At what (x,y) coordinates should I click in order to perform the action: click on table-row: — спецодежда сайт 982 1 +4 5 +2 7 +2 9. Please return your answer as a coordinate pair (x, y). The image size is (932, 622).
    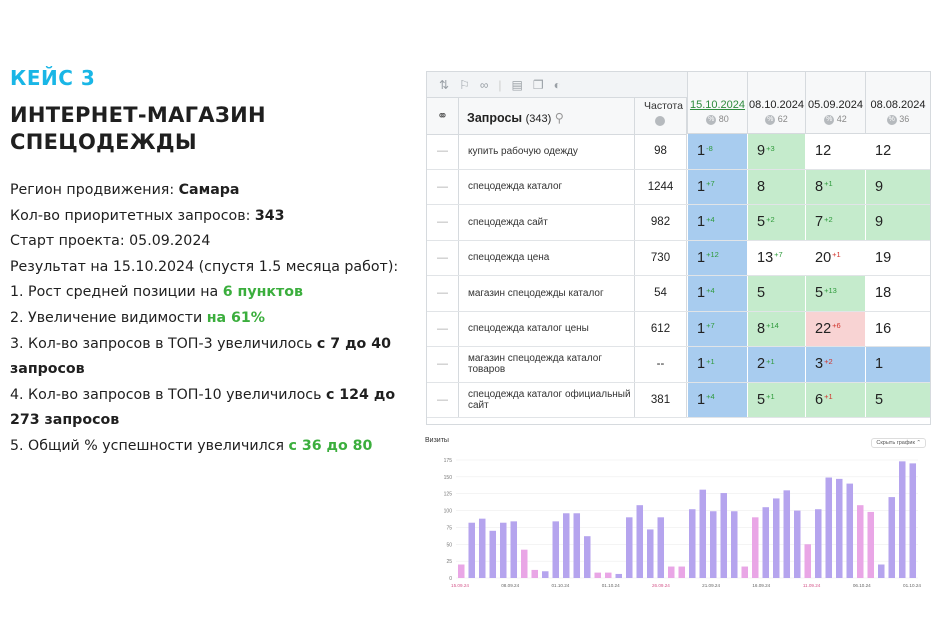
    Looking at the image, I should click on (678, 223).